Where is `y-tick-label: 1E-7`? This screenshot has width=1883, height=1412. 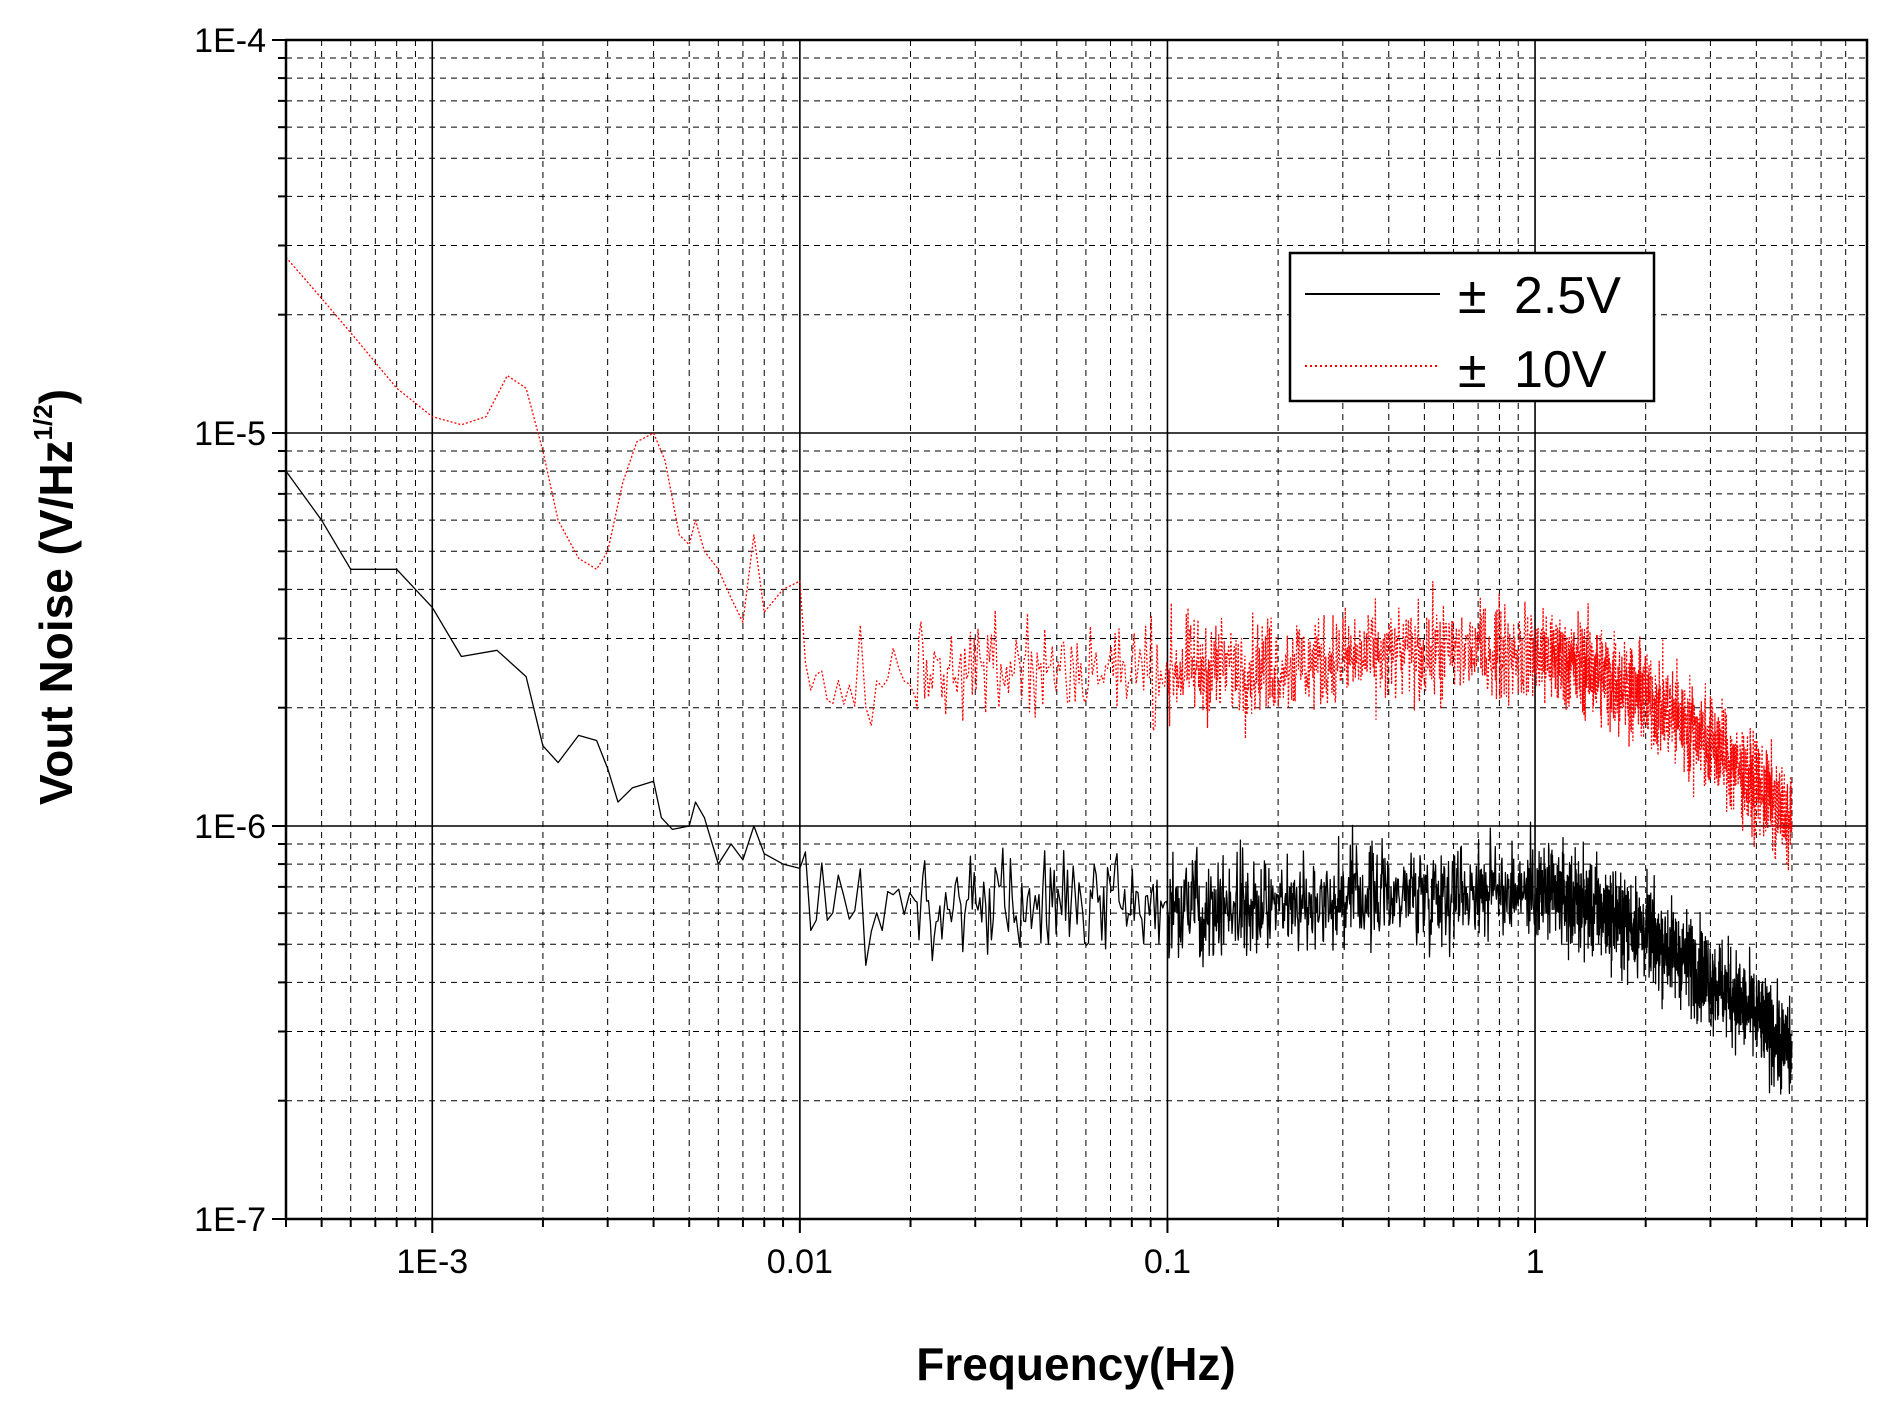 y-tick-label: 1E-7 is located at coordinates (230, 1220).